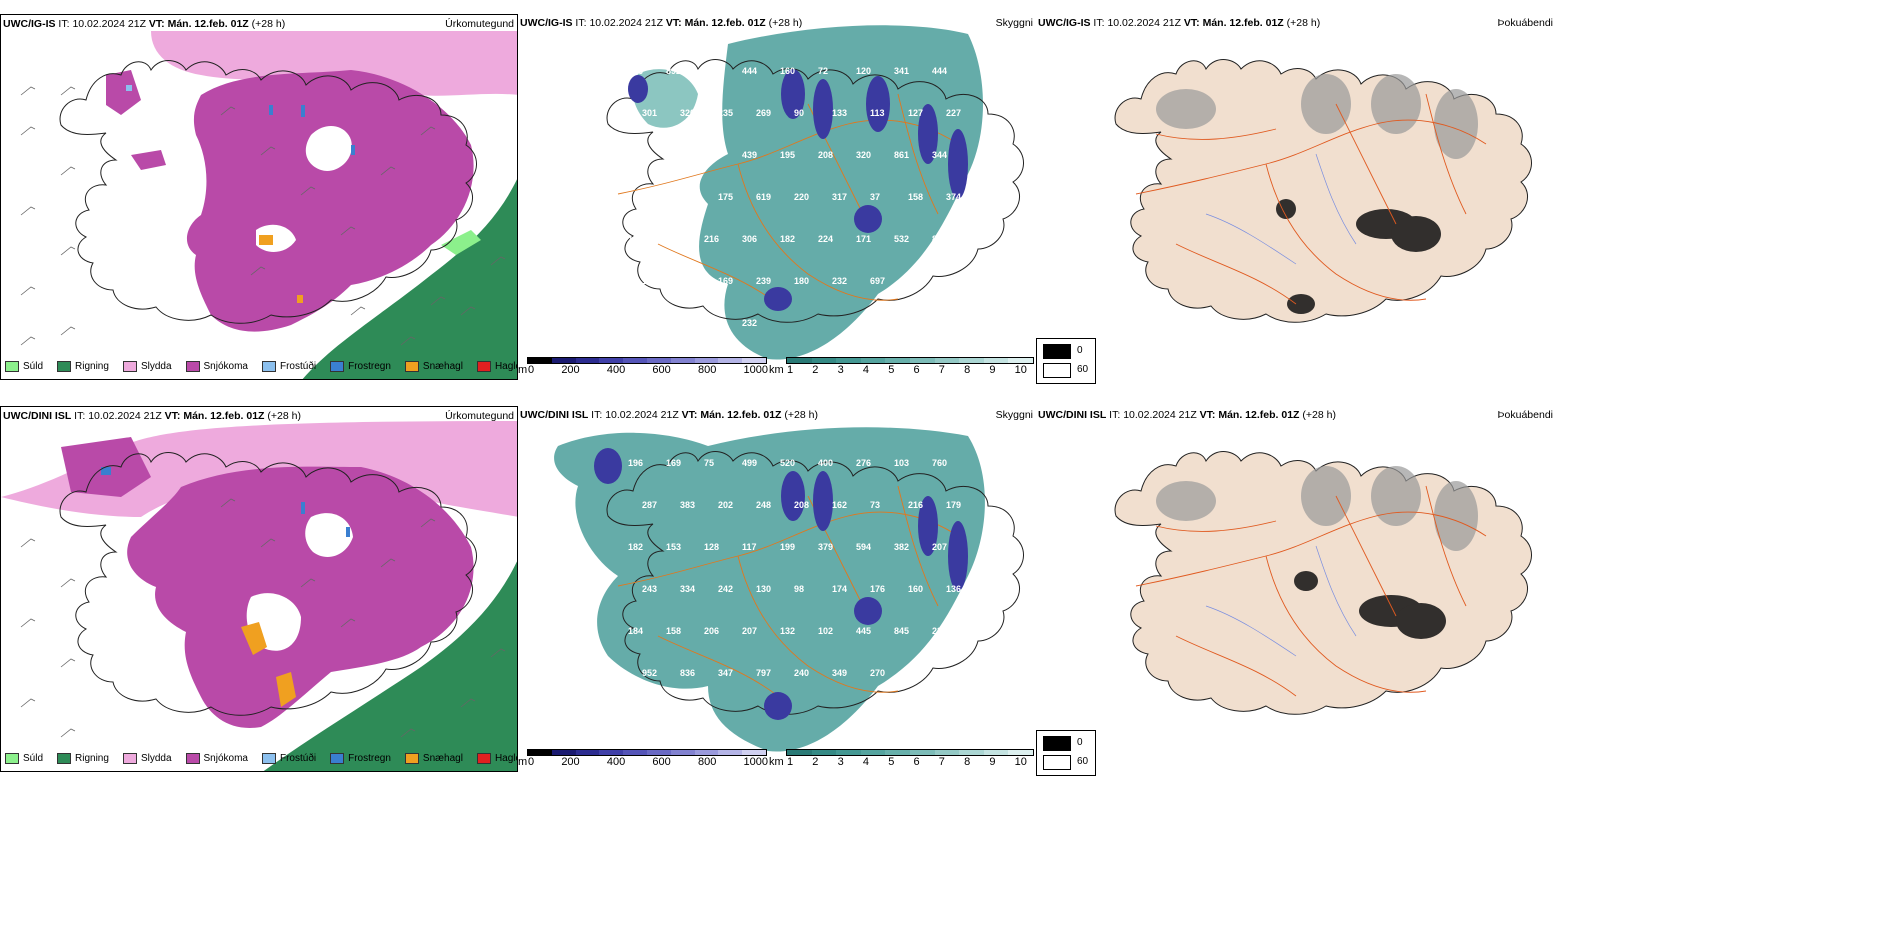  Describe the element at coordinates (901, 463) in the screenshot. I see `cloud-base-label: 103` at that location.